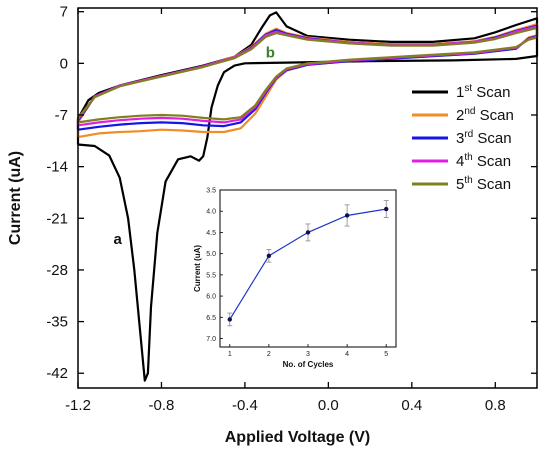 This screenshot has width=550, height=450. I want to click on inset-frame, so click(308, 268).